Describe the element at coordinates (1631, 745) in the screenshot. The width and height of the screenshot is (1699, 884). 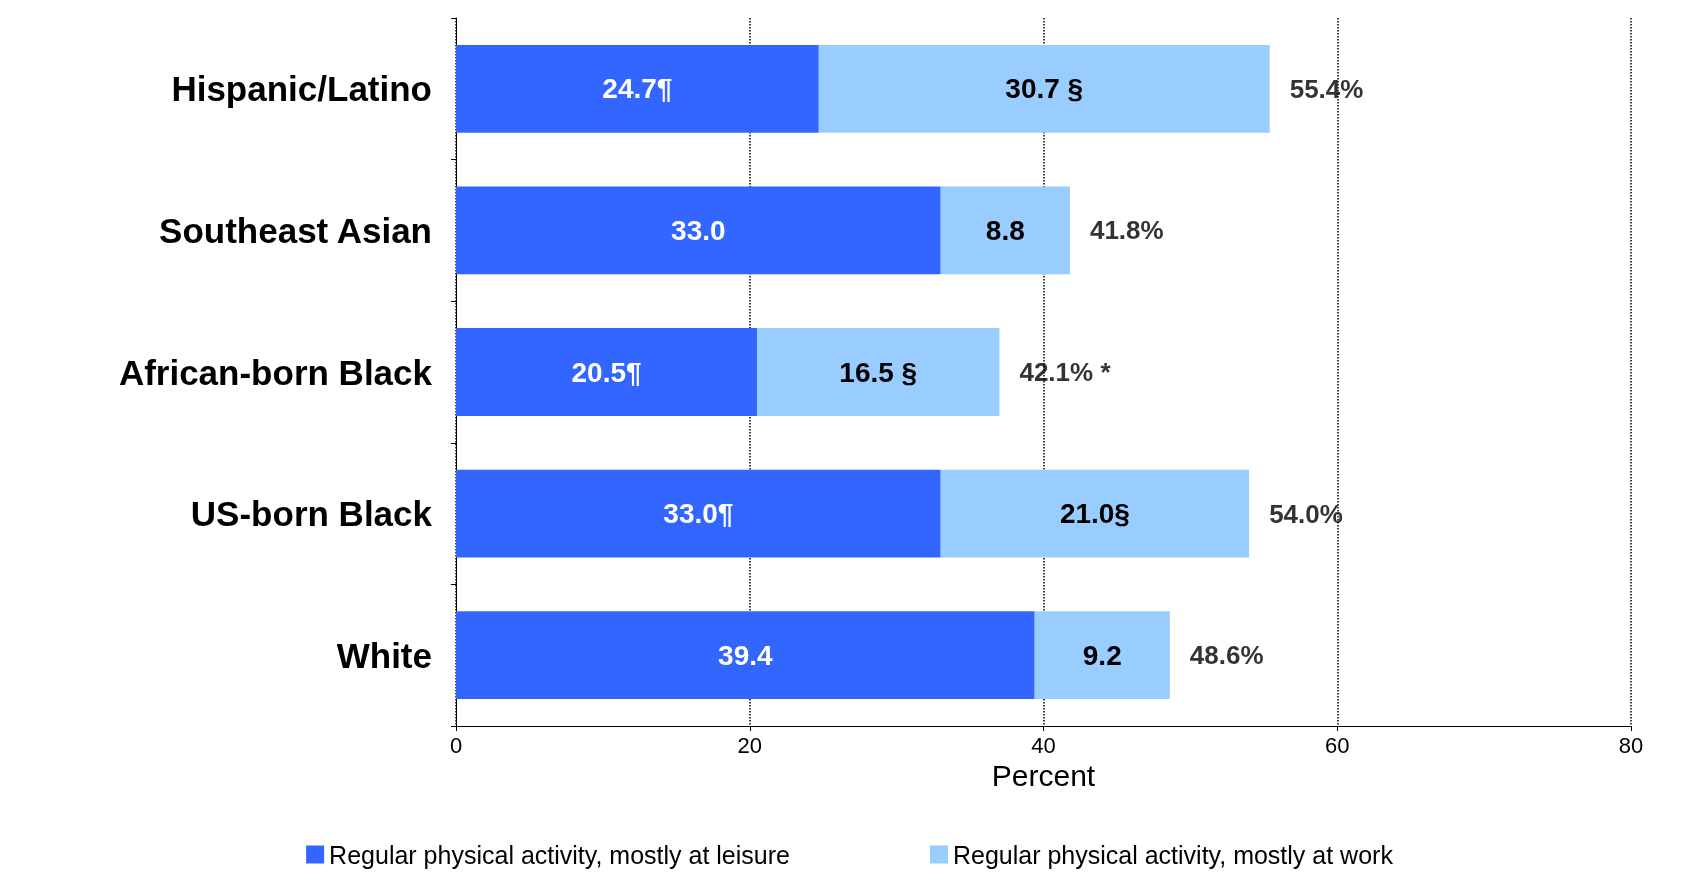
I see `x-tick-label: 80` at that location.